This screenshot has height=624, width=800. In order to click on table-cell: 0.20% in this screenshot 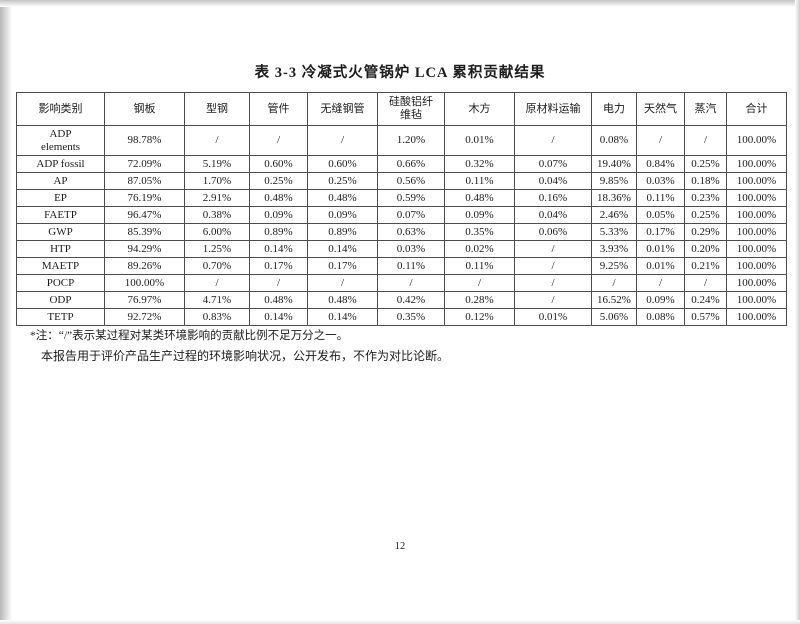, I will do `click(705, 249)`.